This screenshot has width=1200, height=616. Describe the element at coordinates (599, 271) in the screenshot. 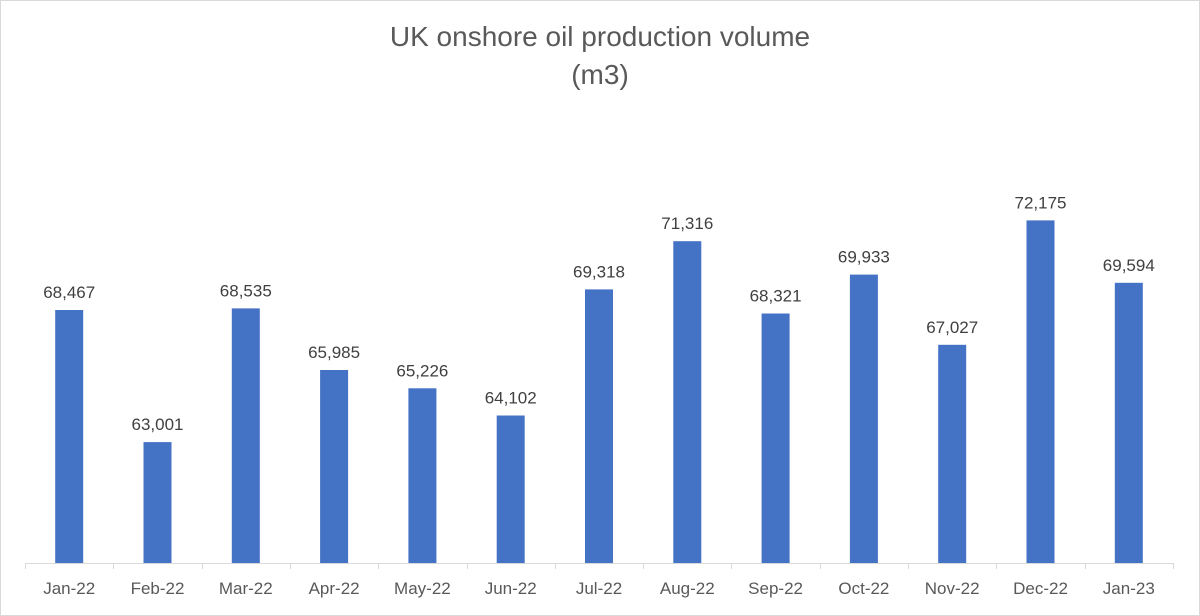

I see `bar-value-label: 69,318` at that location.